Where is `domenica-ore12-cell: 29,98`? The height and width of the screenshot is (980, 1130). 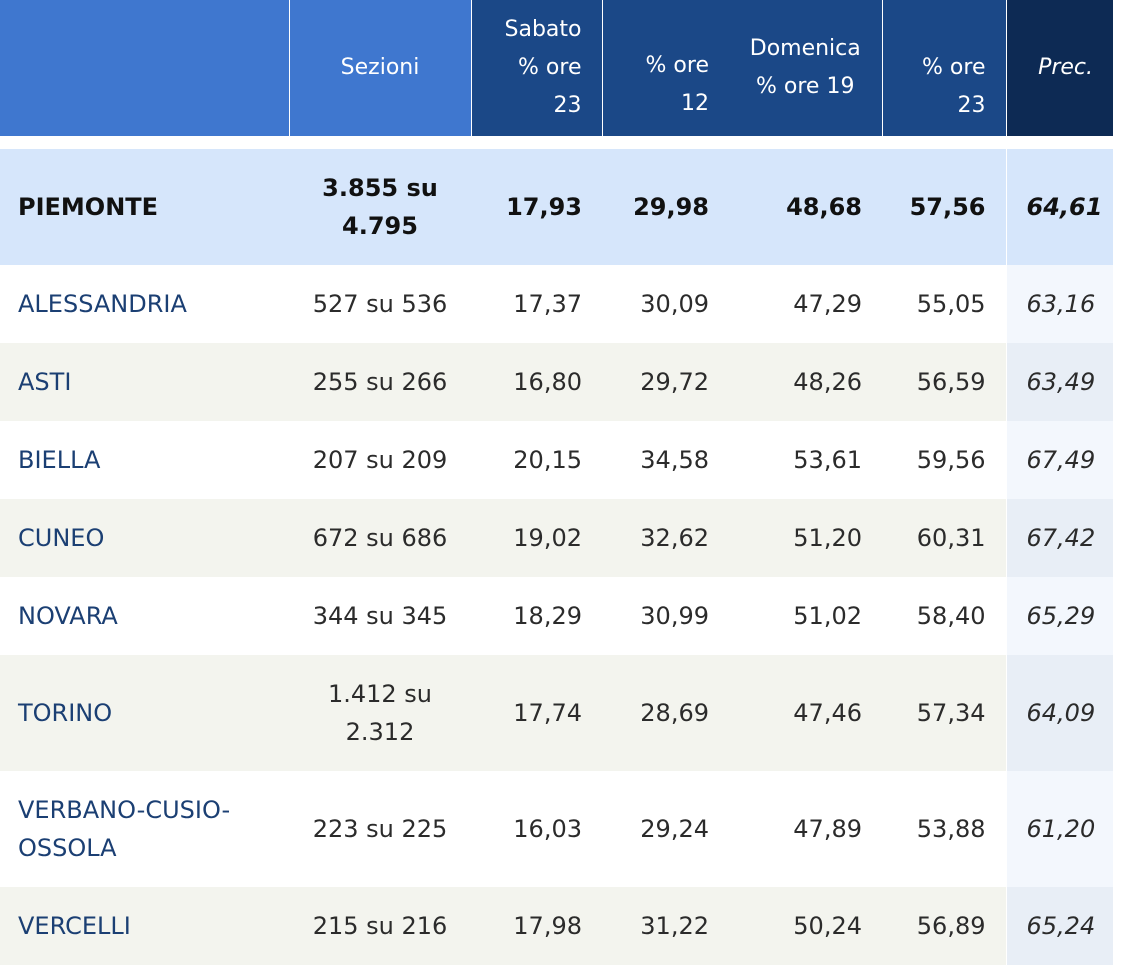
domenica-ore12-cell: 29,98 is located at coordinates (665, 207).